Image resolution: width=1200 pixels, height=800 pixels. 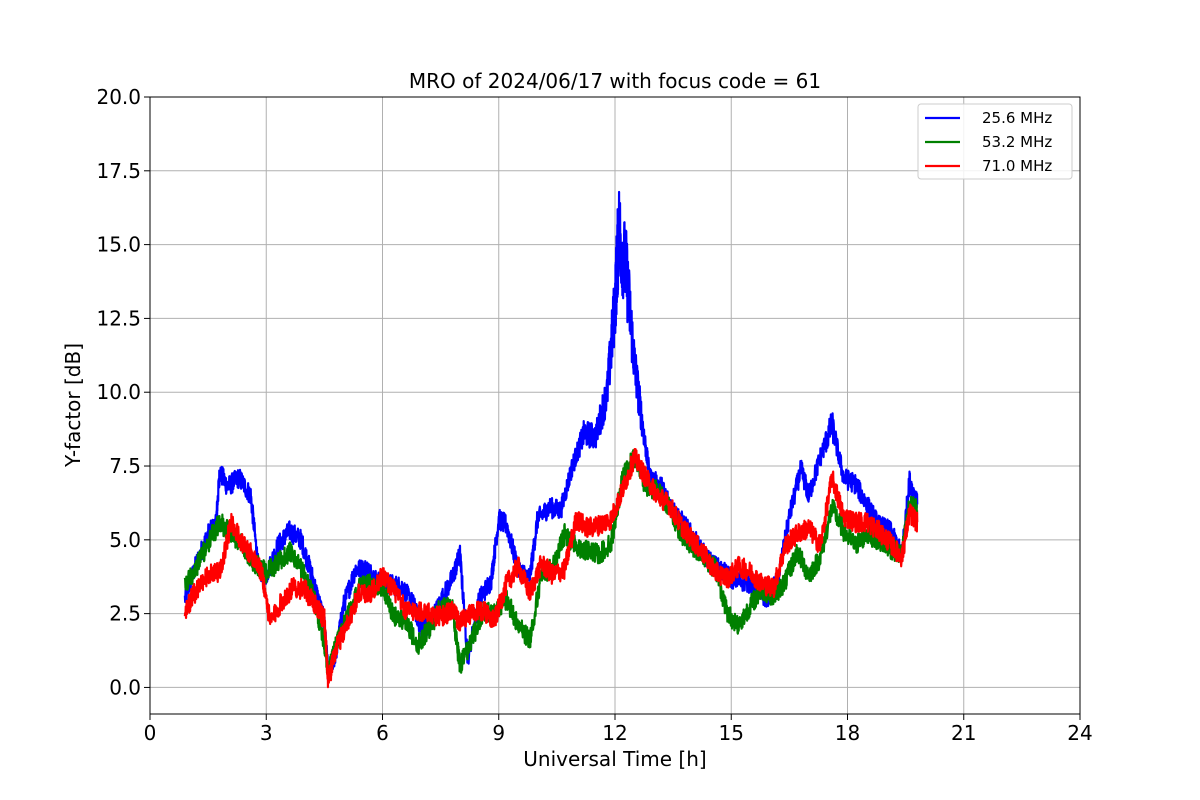 What do you see at coordinates (731, 733) in the screenshot?
I see `x-tick-label: 15` at bounding box center [731, 733].